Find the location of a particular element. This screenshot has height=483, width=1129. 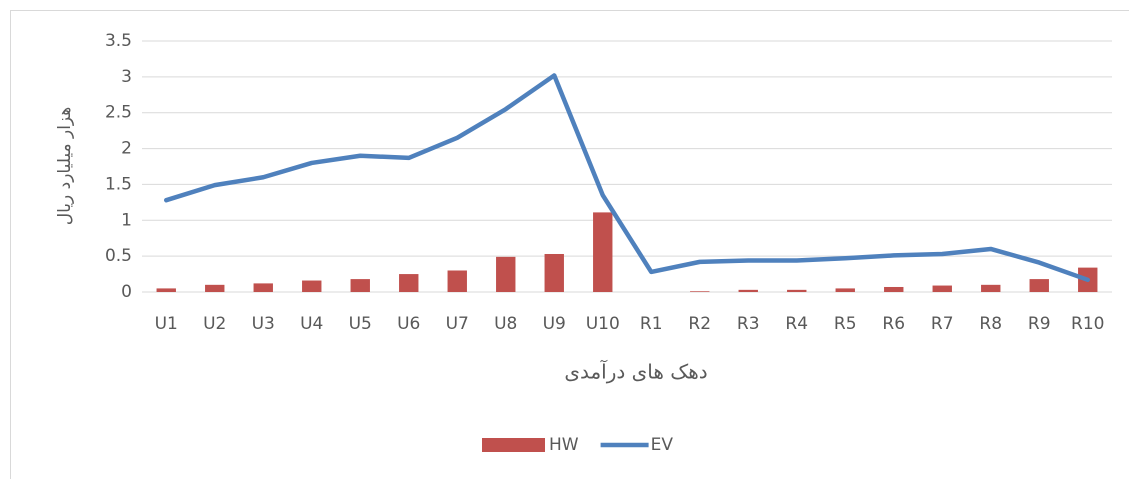

y-tick-label: 0 is located at coordinates (126, 292).